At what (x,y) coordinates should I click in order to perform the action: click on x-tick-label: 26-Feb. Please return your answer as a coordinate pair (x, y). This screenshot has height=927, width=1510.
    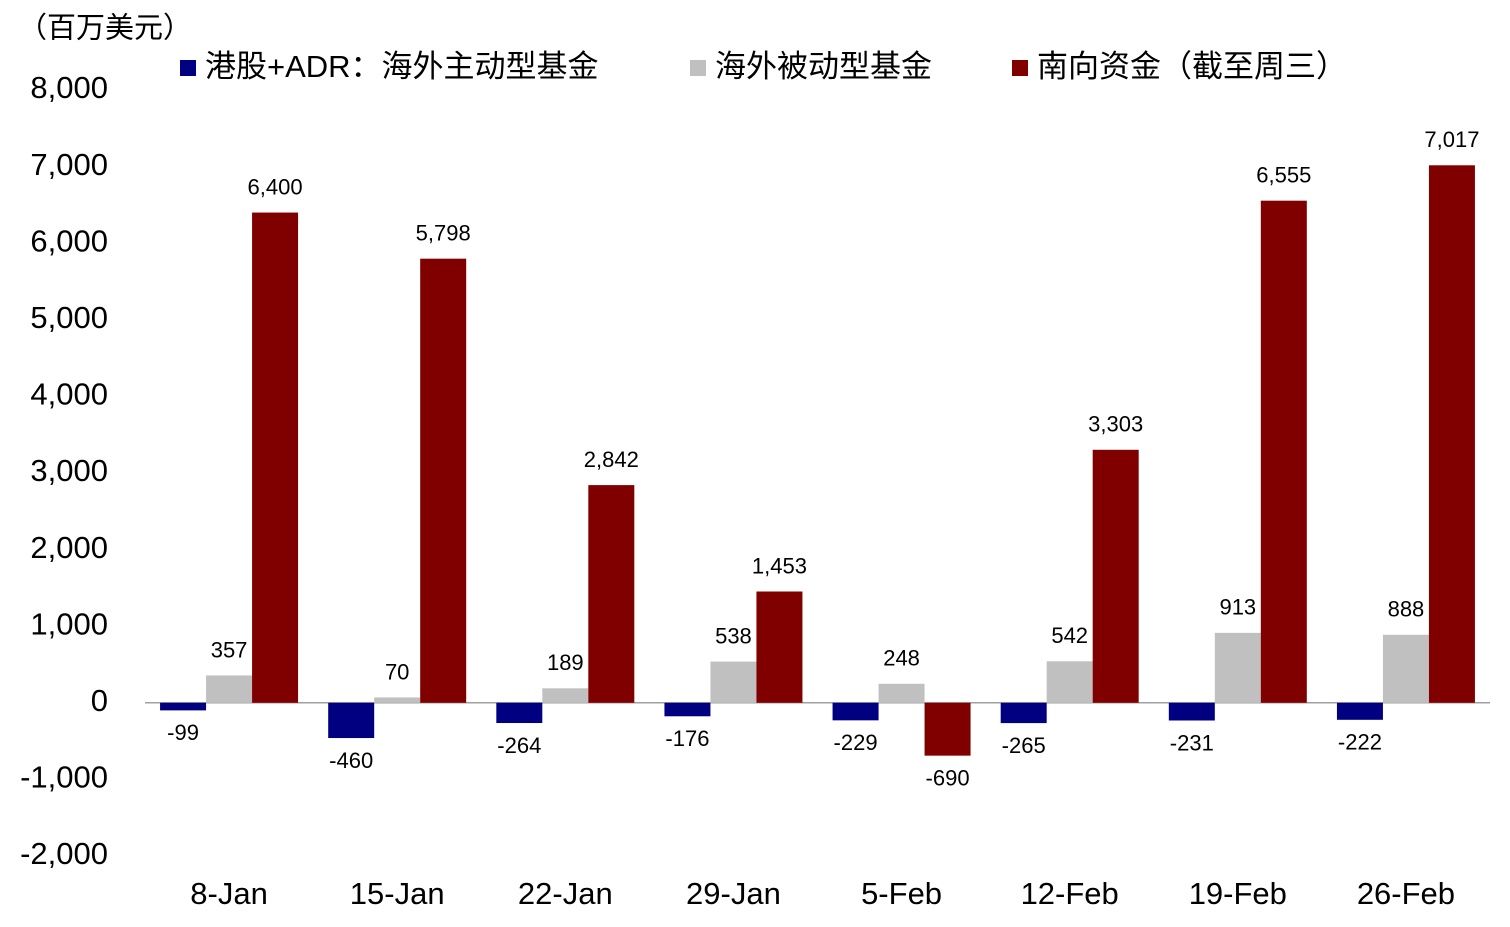
    Looking at the image, I should click on (1406, 893).